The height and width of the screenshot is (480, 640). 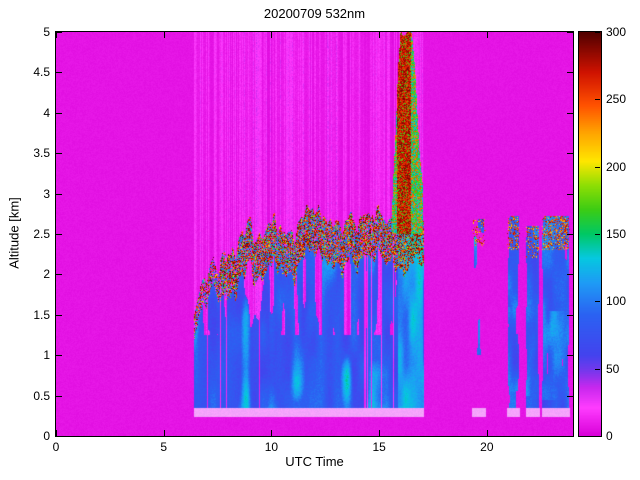 I want to click on colorbar-tick-label: 50, so click(x=613, y=368).